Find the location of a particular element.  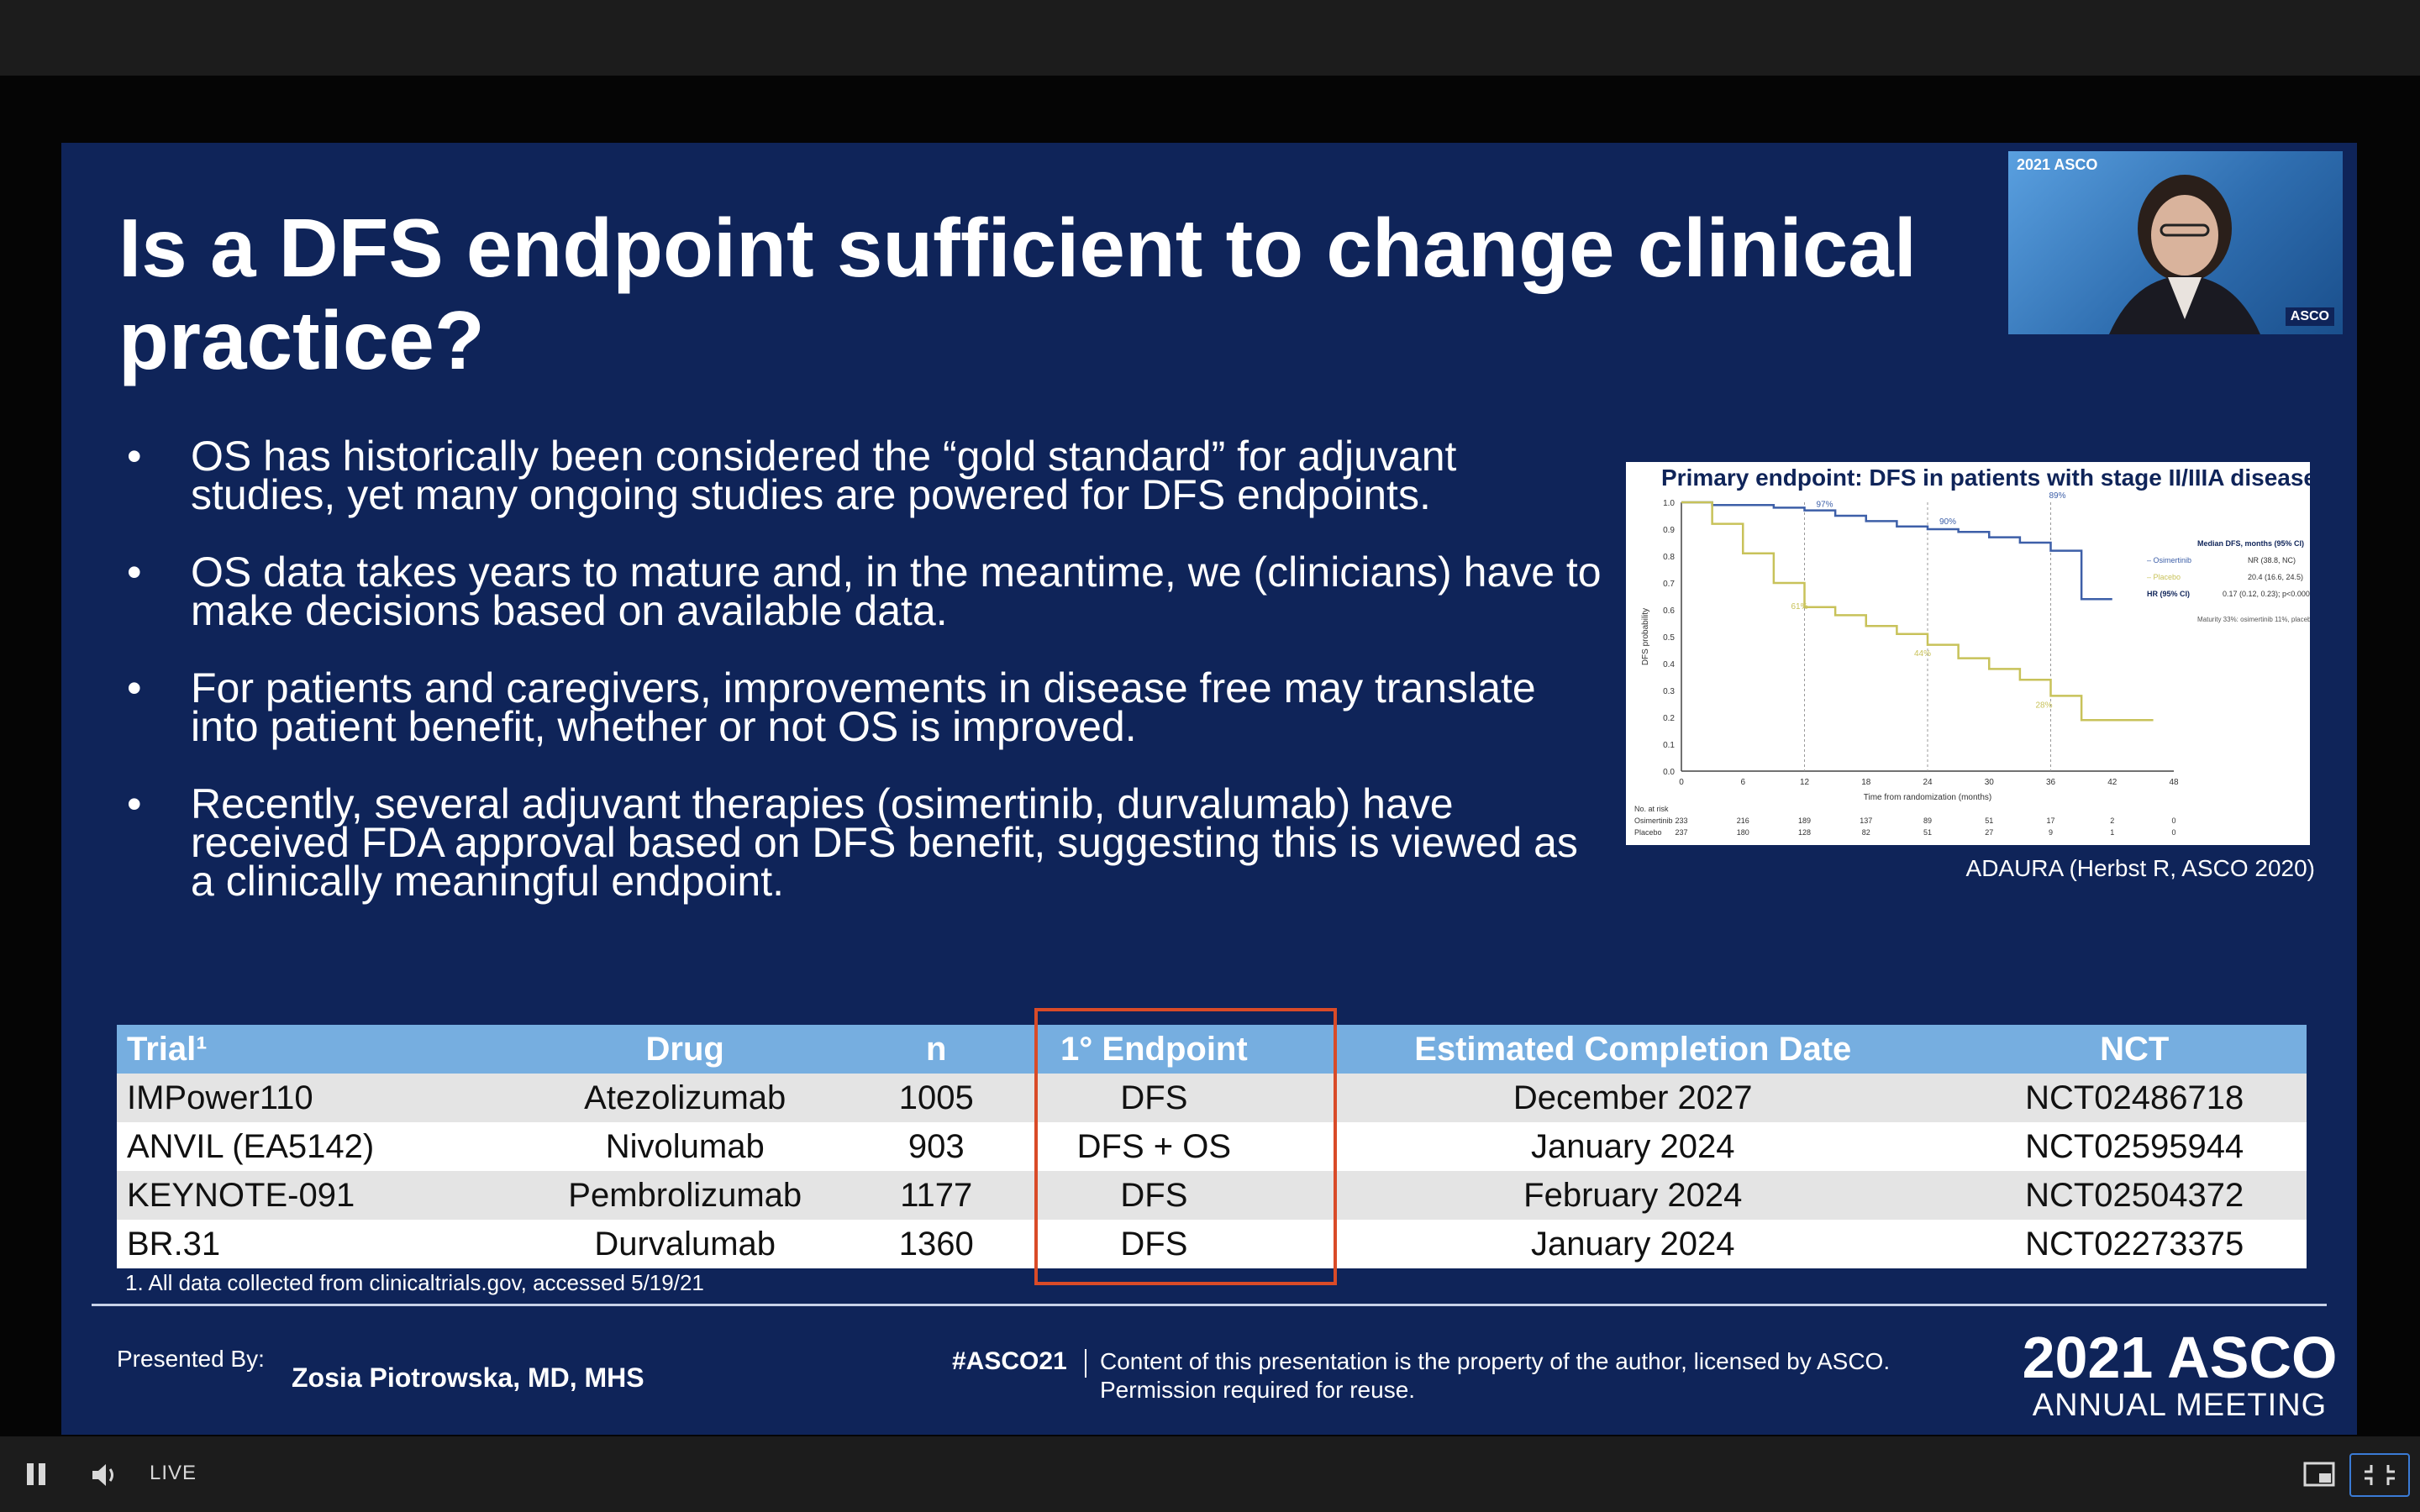

table-cell: Nivolumab is located at coordinates (685, 1146).